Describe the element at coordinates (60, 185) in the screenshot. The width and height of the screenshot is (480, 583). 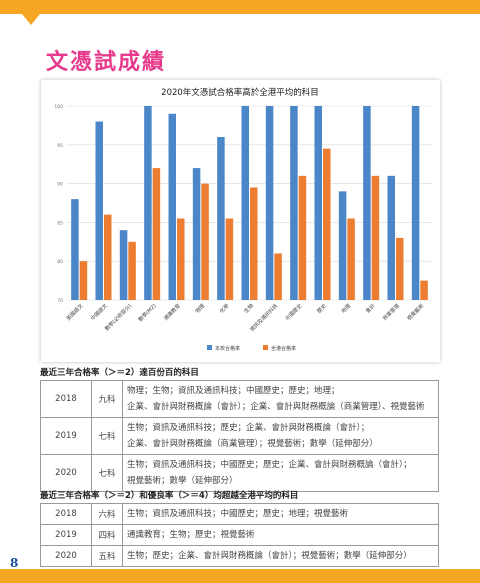
I see `y-tick-label: 90` at that location.